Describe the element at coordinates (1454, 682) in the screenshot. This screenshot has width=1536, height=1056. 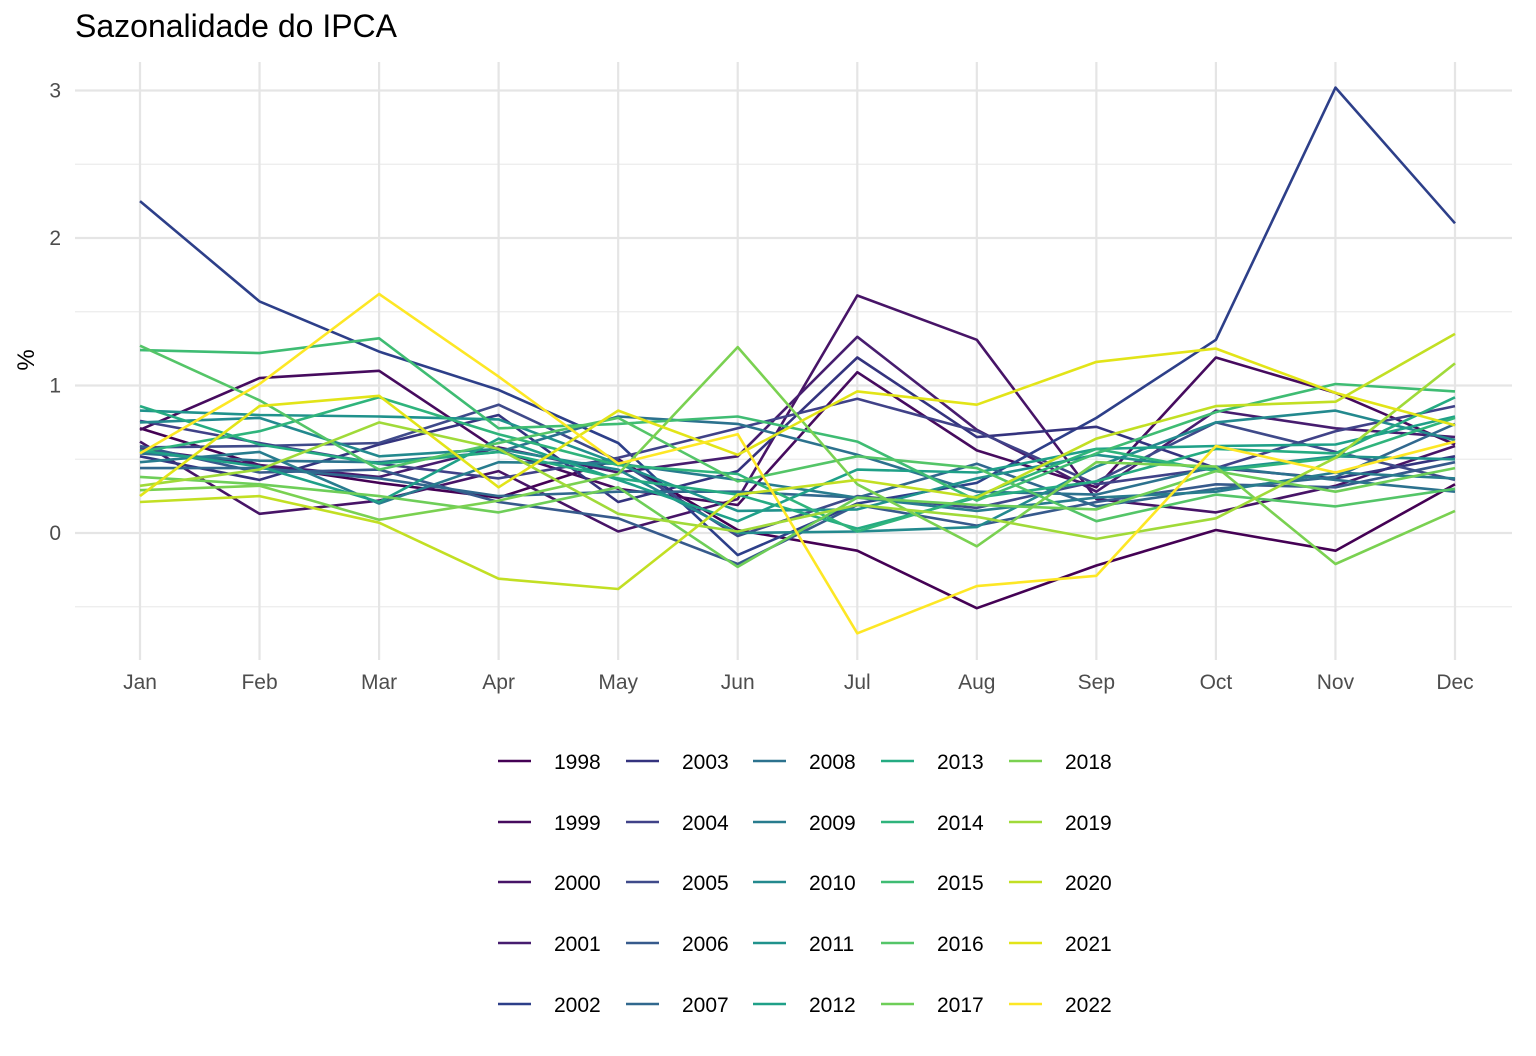
I see `x-tick-label: Dec` at that location.